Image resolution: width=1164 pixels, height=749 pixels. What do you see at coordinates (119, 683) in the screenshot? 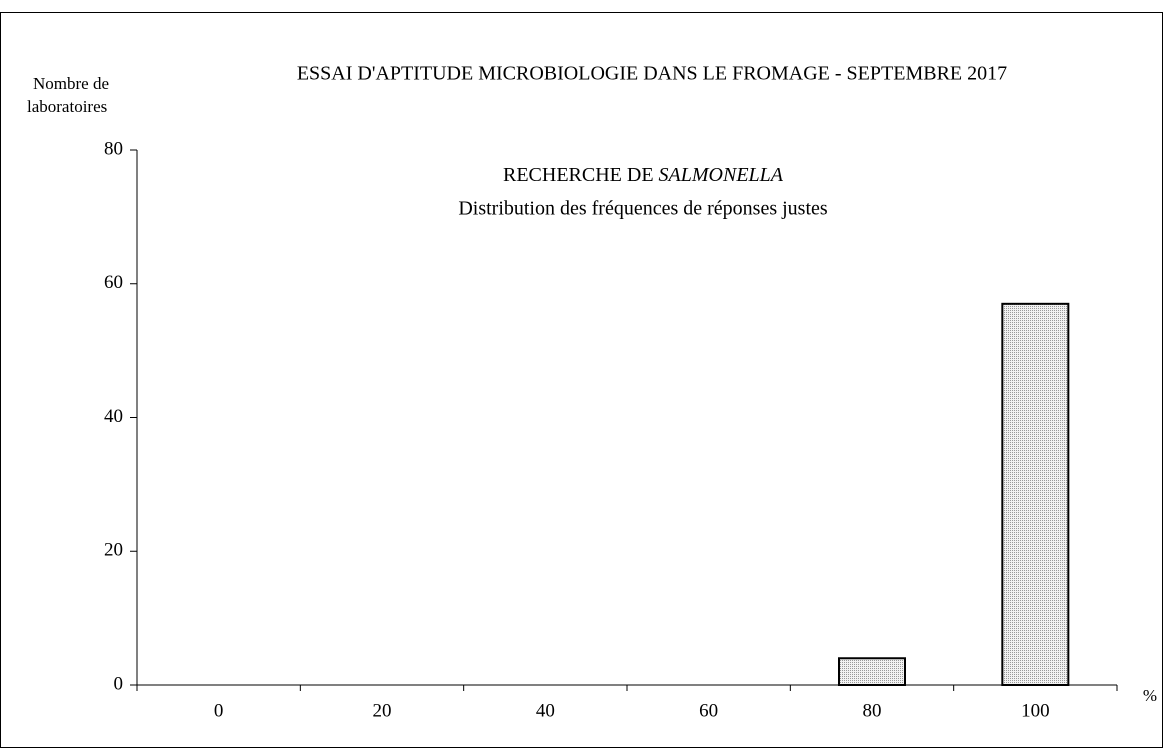
I see `y-tick-label: 0` at bounding box center [119, 683].